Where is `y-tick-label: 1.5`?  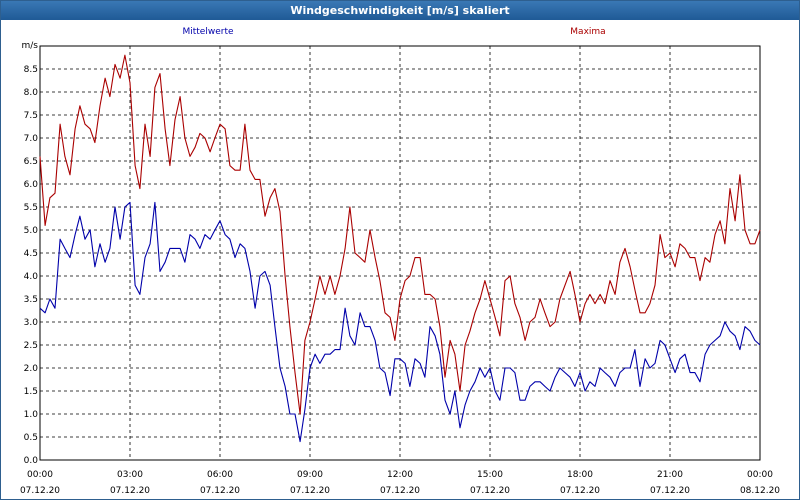 y-tick-label: 1.5 is located at coordinates (31, 392).